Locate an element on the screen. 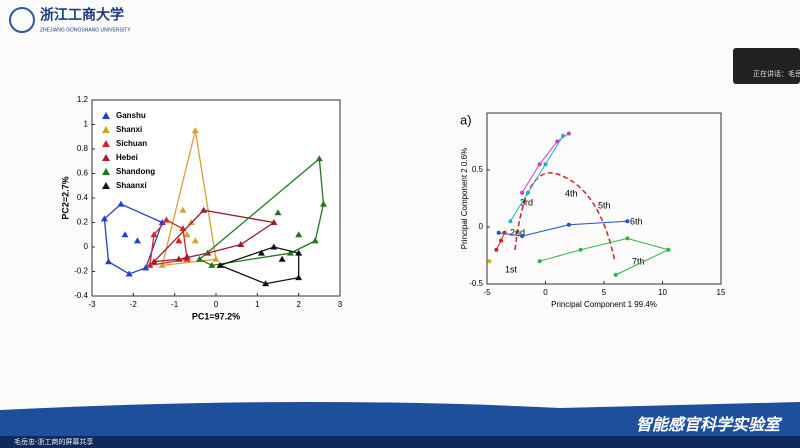  legend-label: Shandong is located at coordinates (135, 171).